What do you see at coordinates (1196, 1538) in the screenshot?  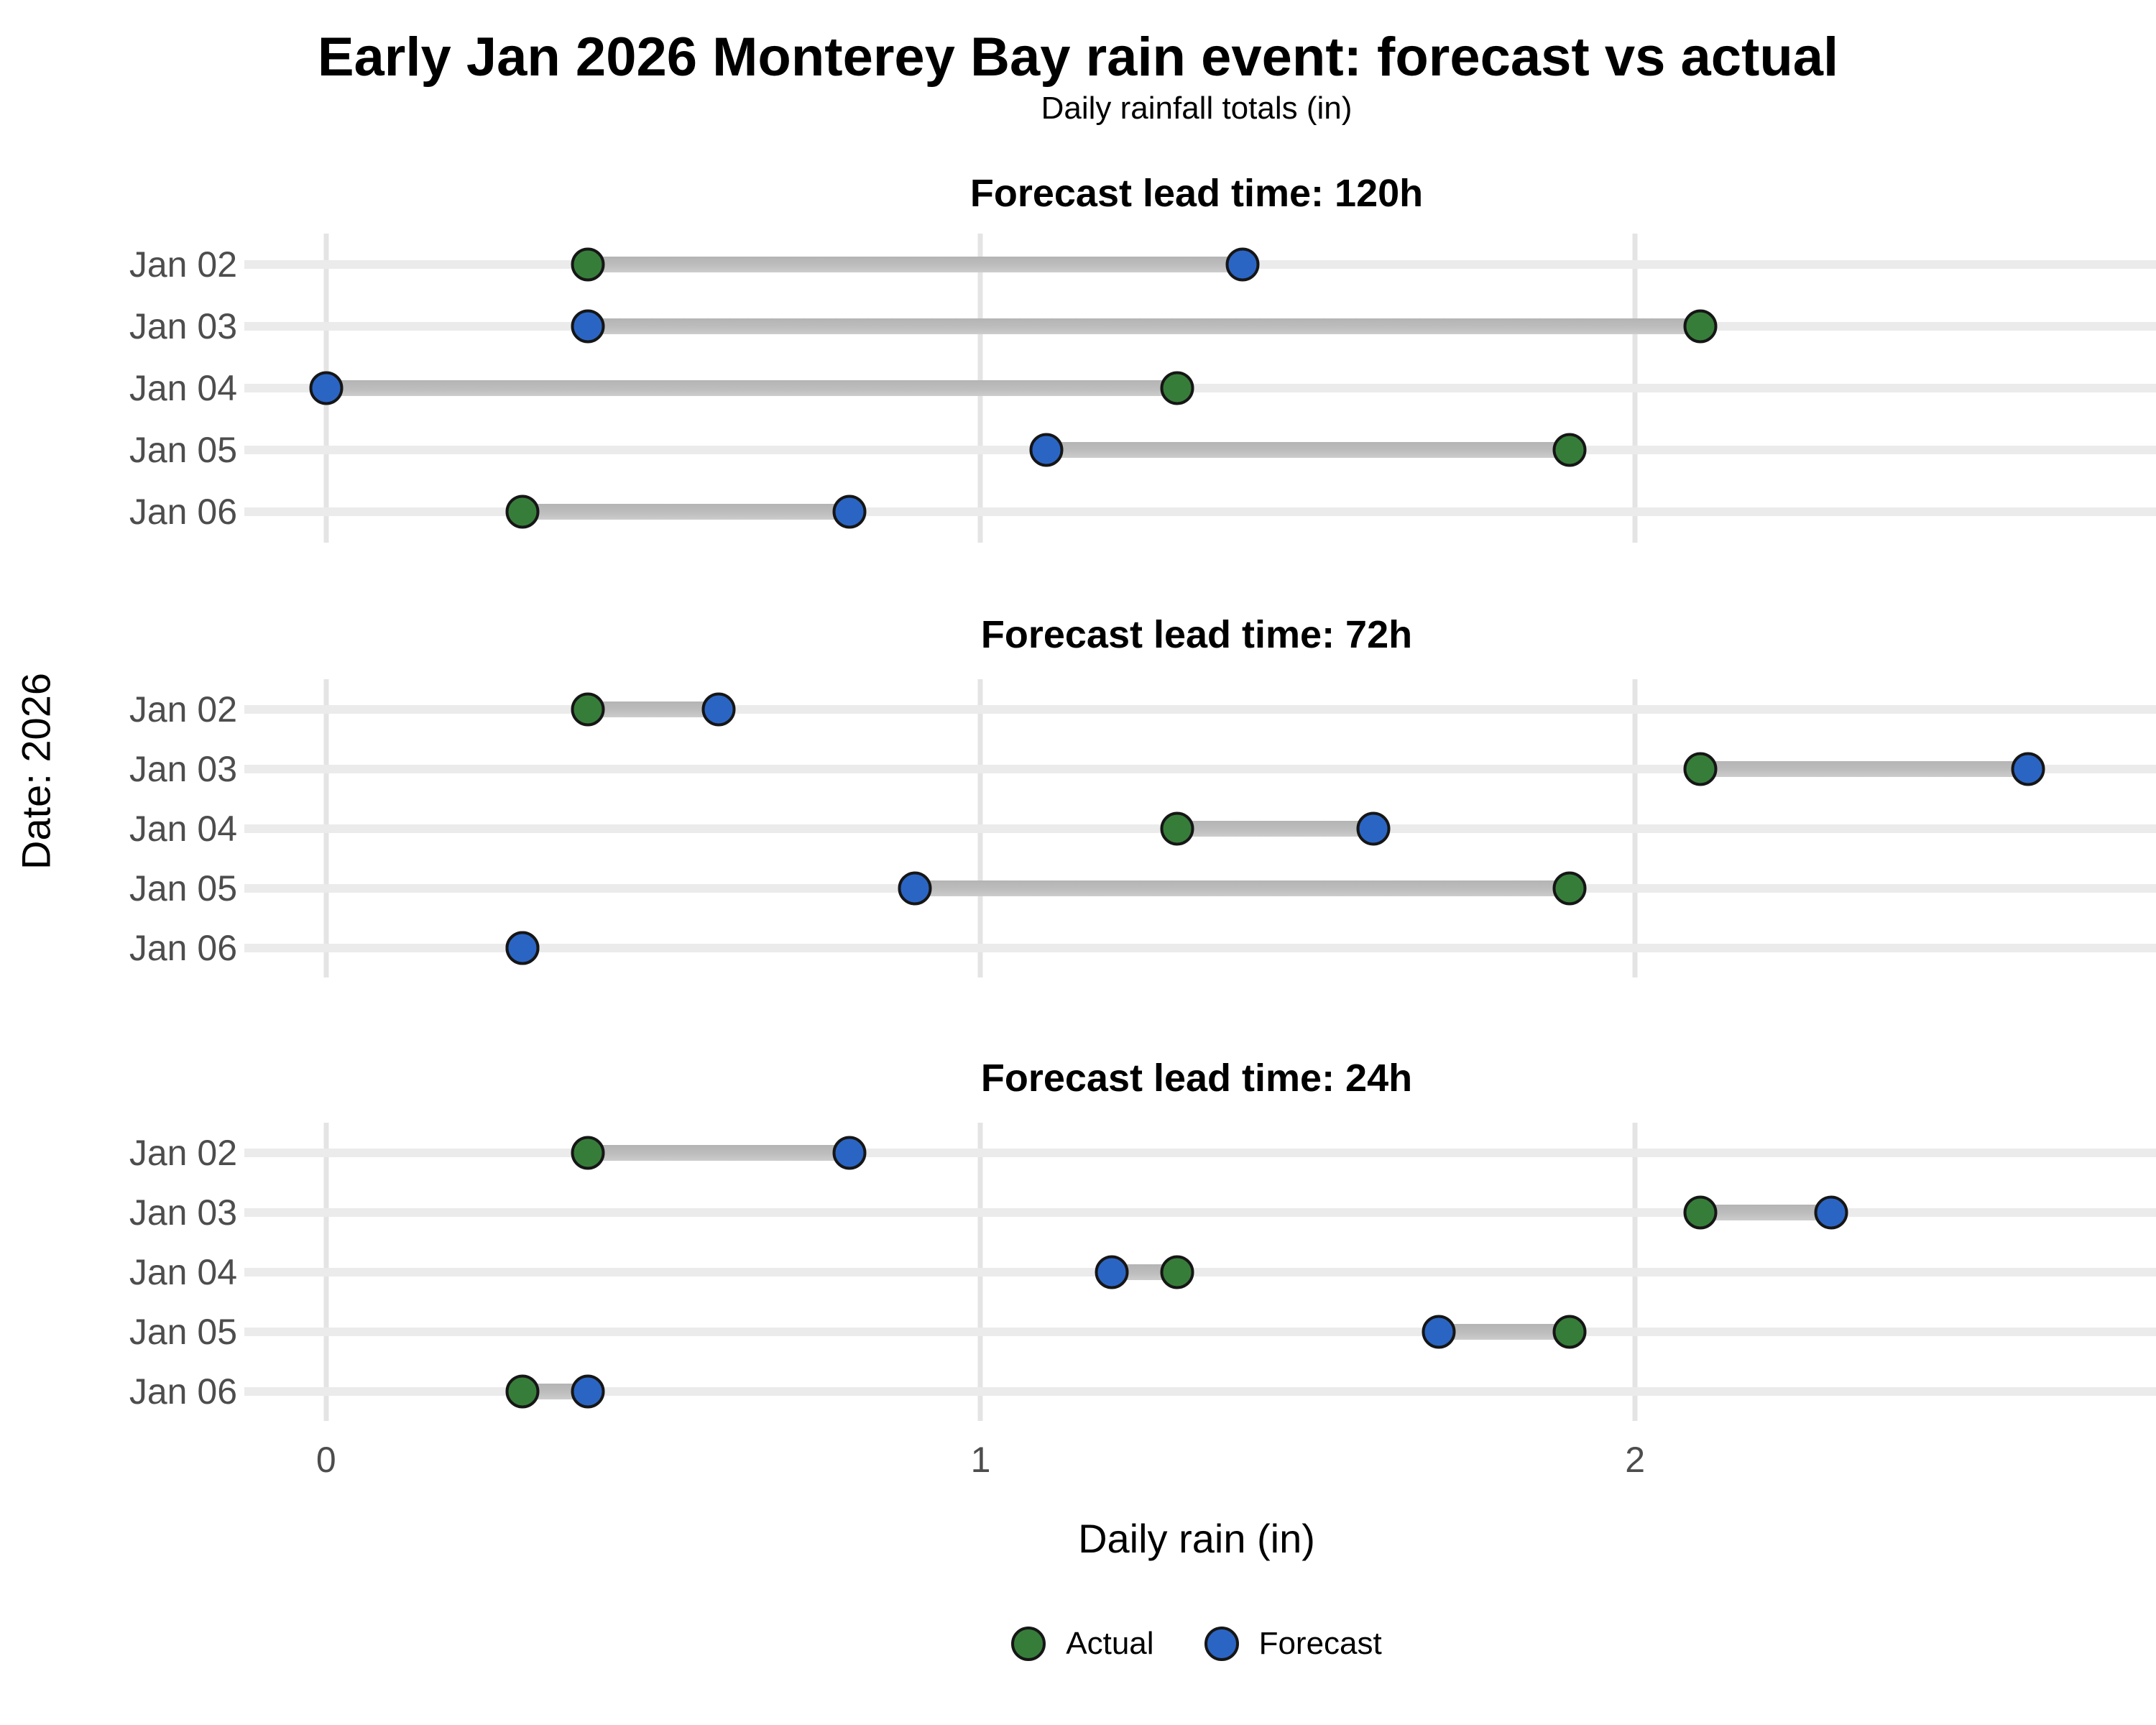 I see `x-axis-title: Daily rain (in)` at bounding box center [1196, 1538].